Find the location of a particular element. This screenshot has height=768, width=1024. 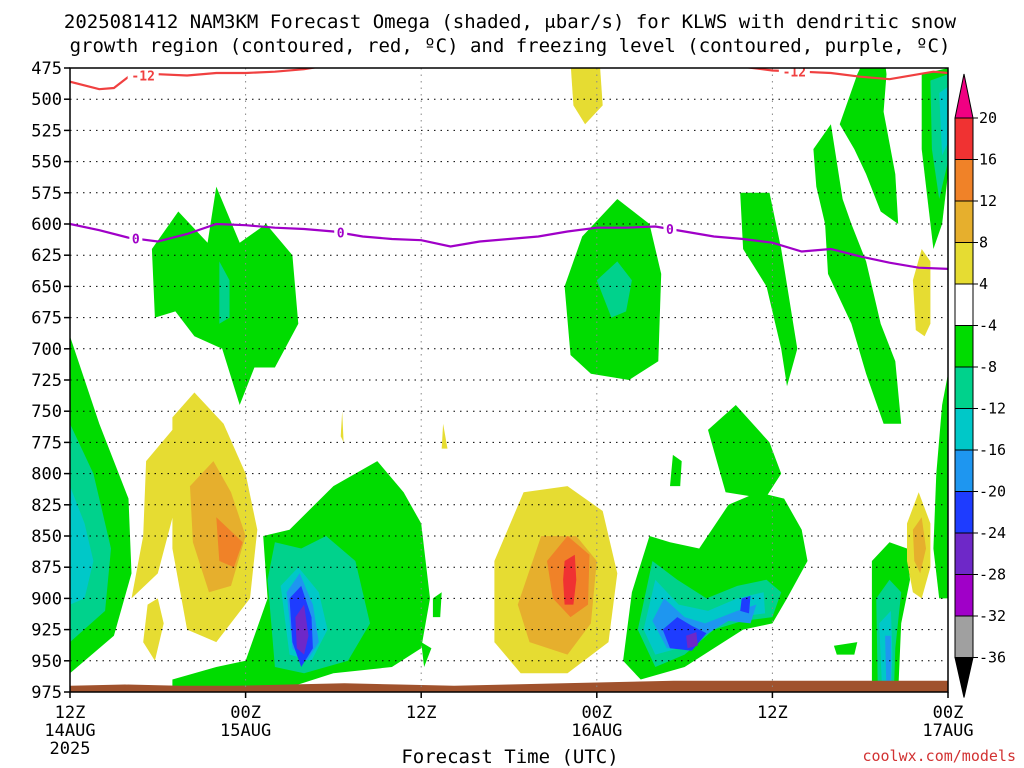

x-tick-year-0: 2025 is located at coordinates (70, 749).